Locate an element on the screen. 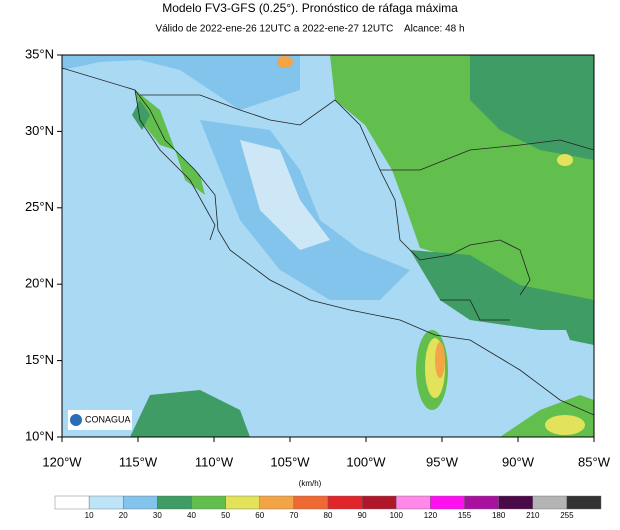 The image size is (620, 530). lat-label: 30°N is located at coordinates (39, 130).